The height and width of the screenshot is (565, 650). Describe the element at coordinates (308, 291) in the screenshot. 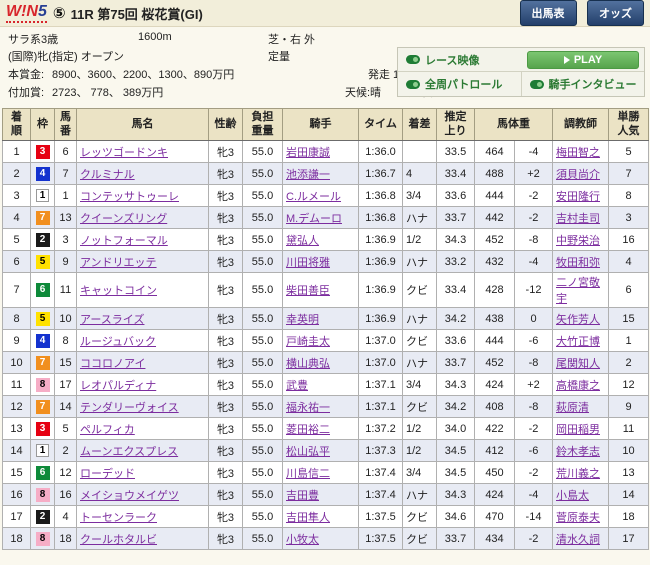

I see `jockey-link: 柴田善臣` at that location.